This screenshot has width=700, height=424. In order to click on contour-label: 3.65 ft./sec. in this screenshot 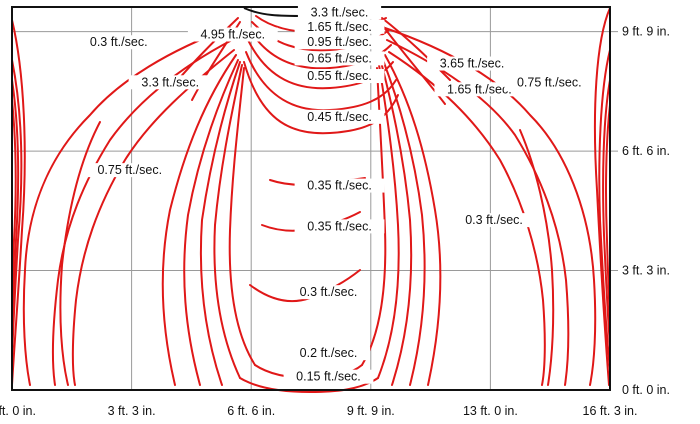, I will do `click(472, 64)`.